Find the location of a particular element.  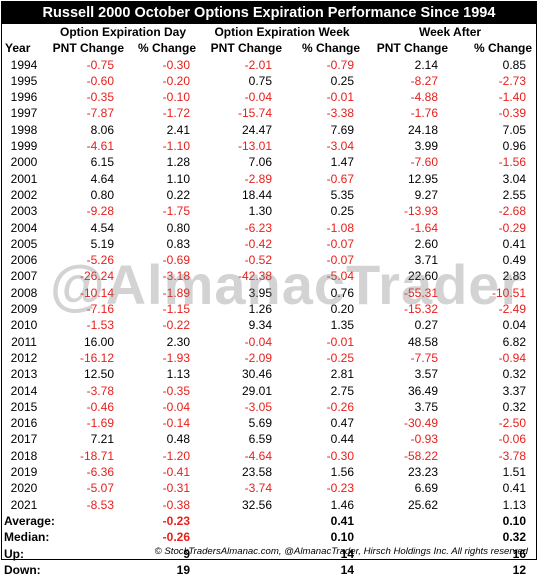

value-cell: -26.24 is located at coordinates (96, 276).